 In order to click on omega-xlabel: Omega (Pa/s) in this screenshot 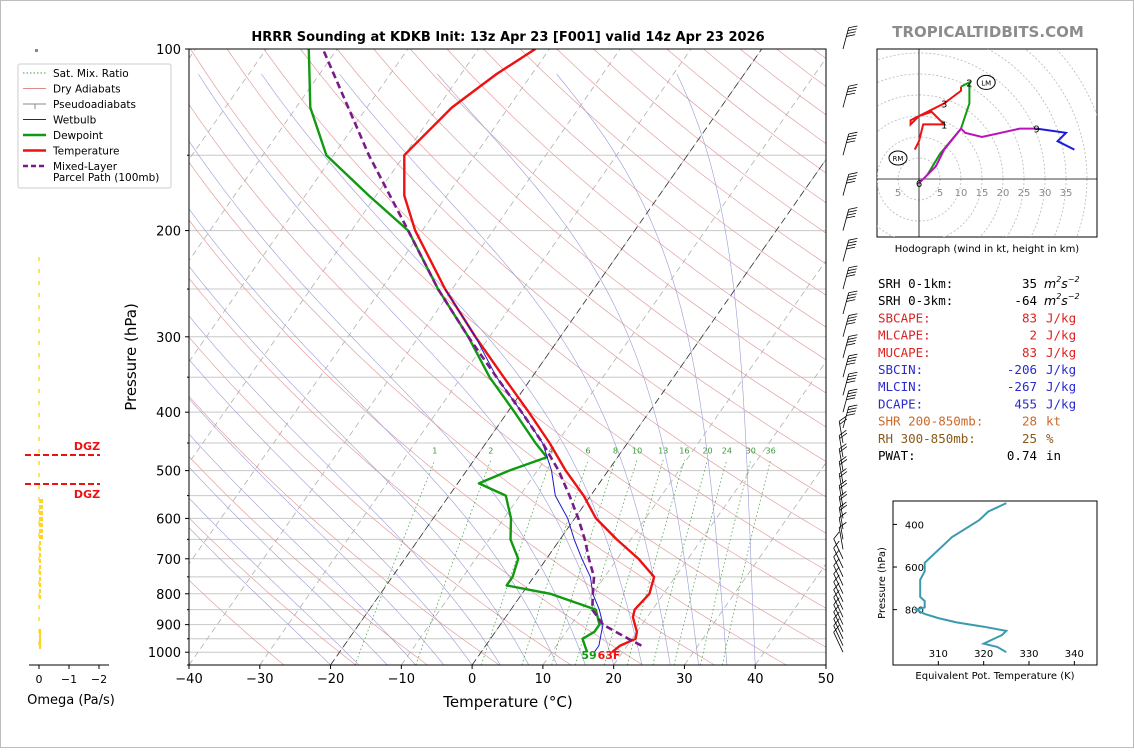, I will do `click(71, 700)`.